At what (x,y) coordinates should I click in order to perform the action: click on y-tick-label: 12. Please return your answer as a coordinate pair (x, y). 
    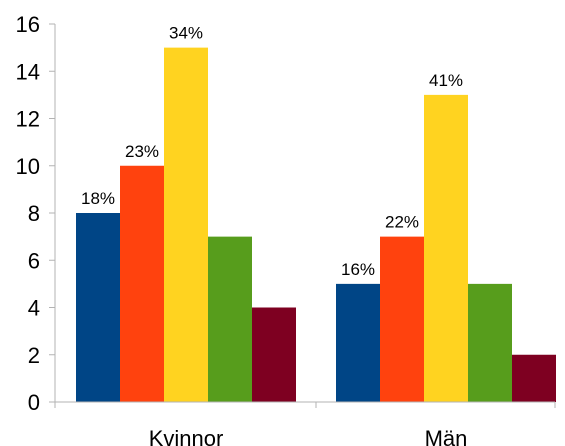
    Looking at the image, I should click on (28, 119).